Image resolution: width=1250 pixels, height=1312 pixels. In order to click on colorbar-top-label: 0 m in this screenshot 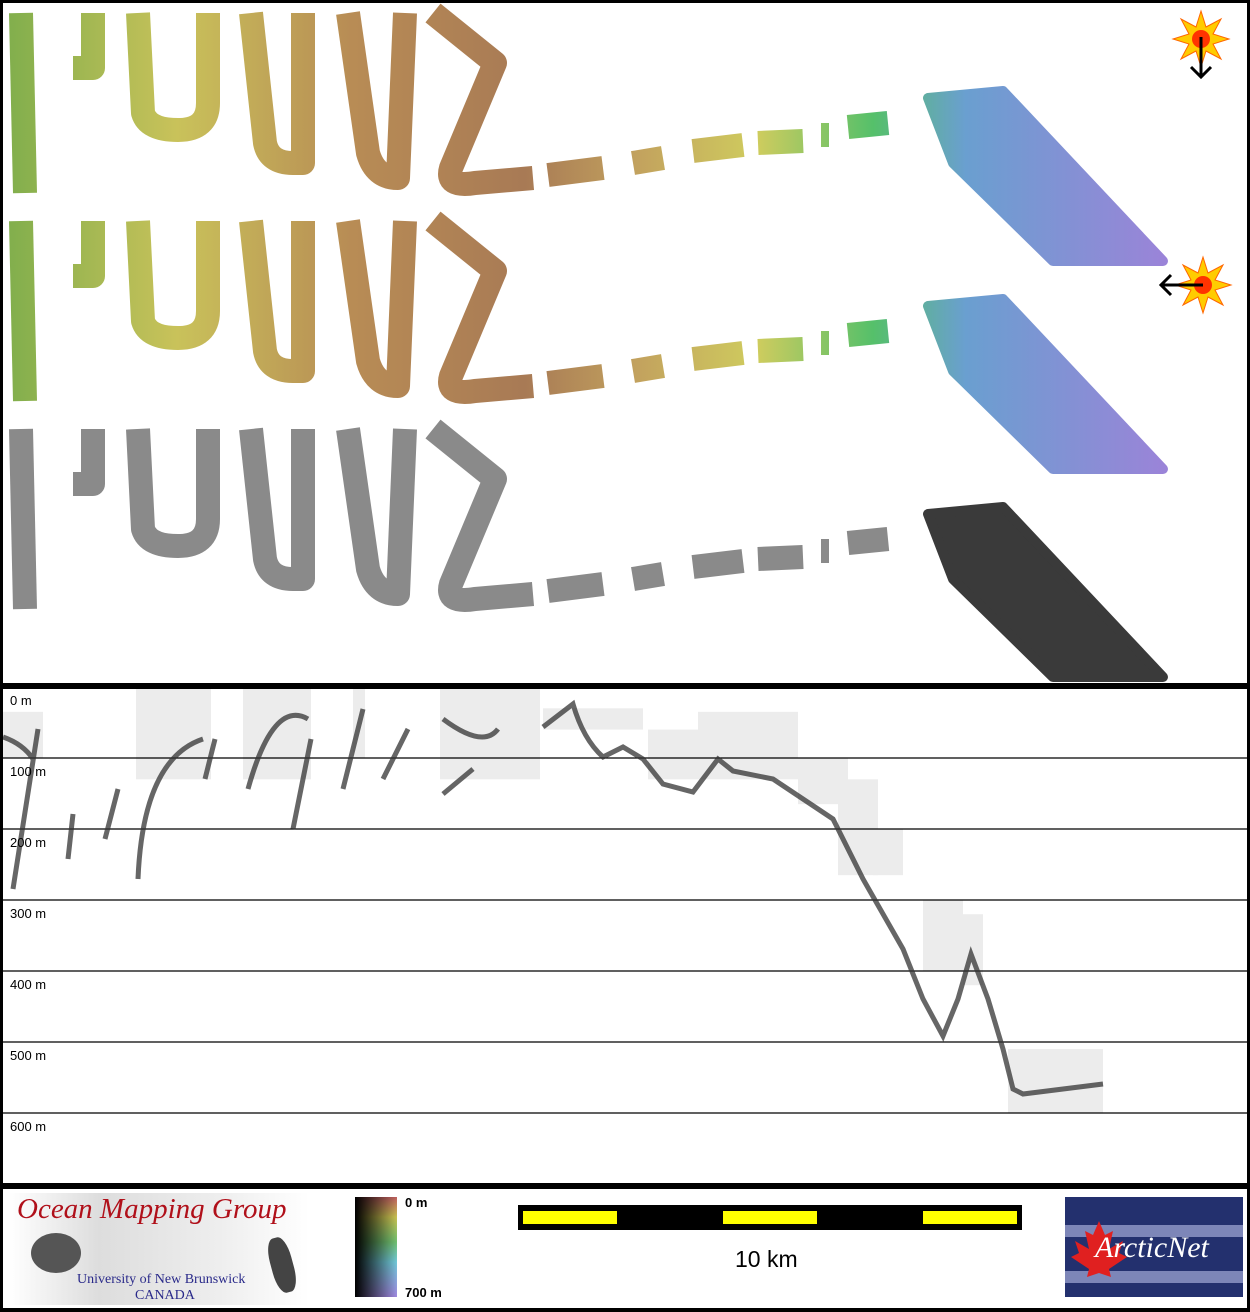, I will do `click(416, 1202)`.